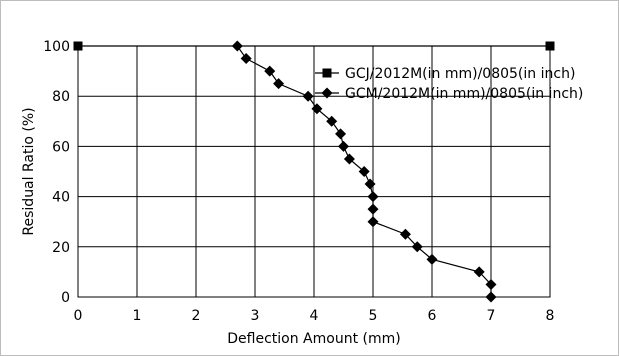 Image resolution: width=619 pixels, height=356 pixels. Describe the element at coordinates (255, 316) in the screenshot. I see `x-tick-label-3: 3` at that location.